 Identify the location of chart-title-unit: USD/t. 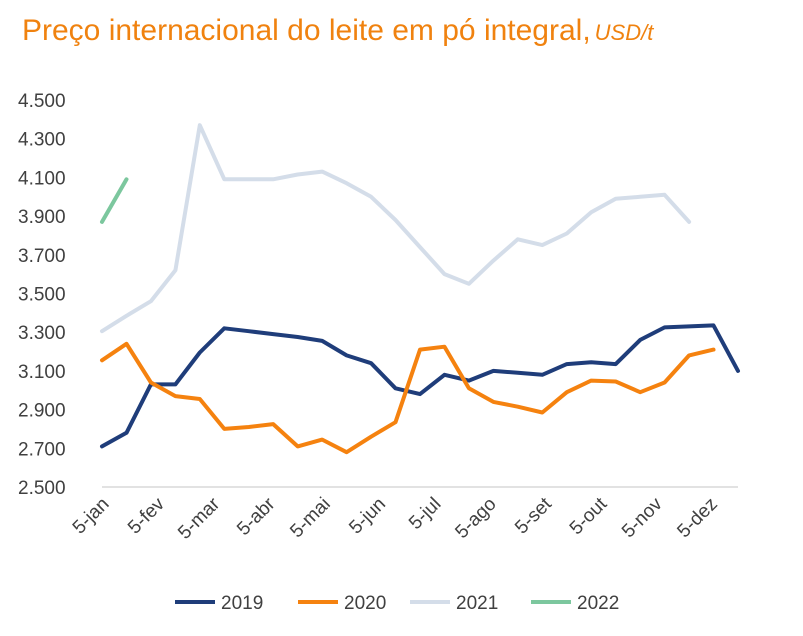
(624, 32).